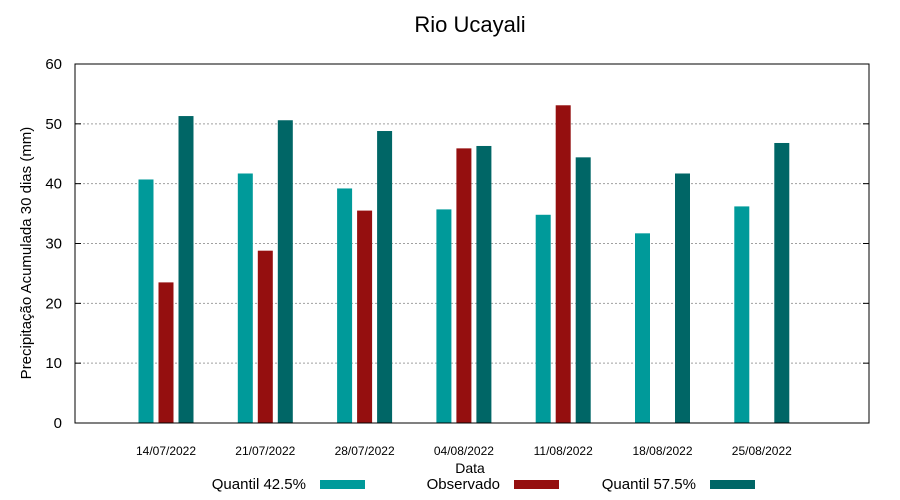 Image resolution: width=900 pixels, height=500 pixels. What do you see at coordinates (53, 244) in the screenshot?
I see `y-tick-label: 30` at bounding box center [53, 244].